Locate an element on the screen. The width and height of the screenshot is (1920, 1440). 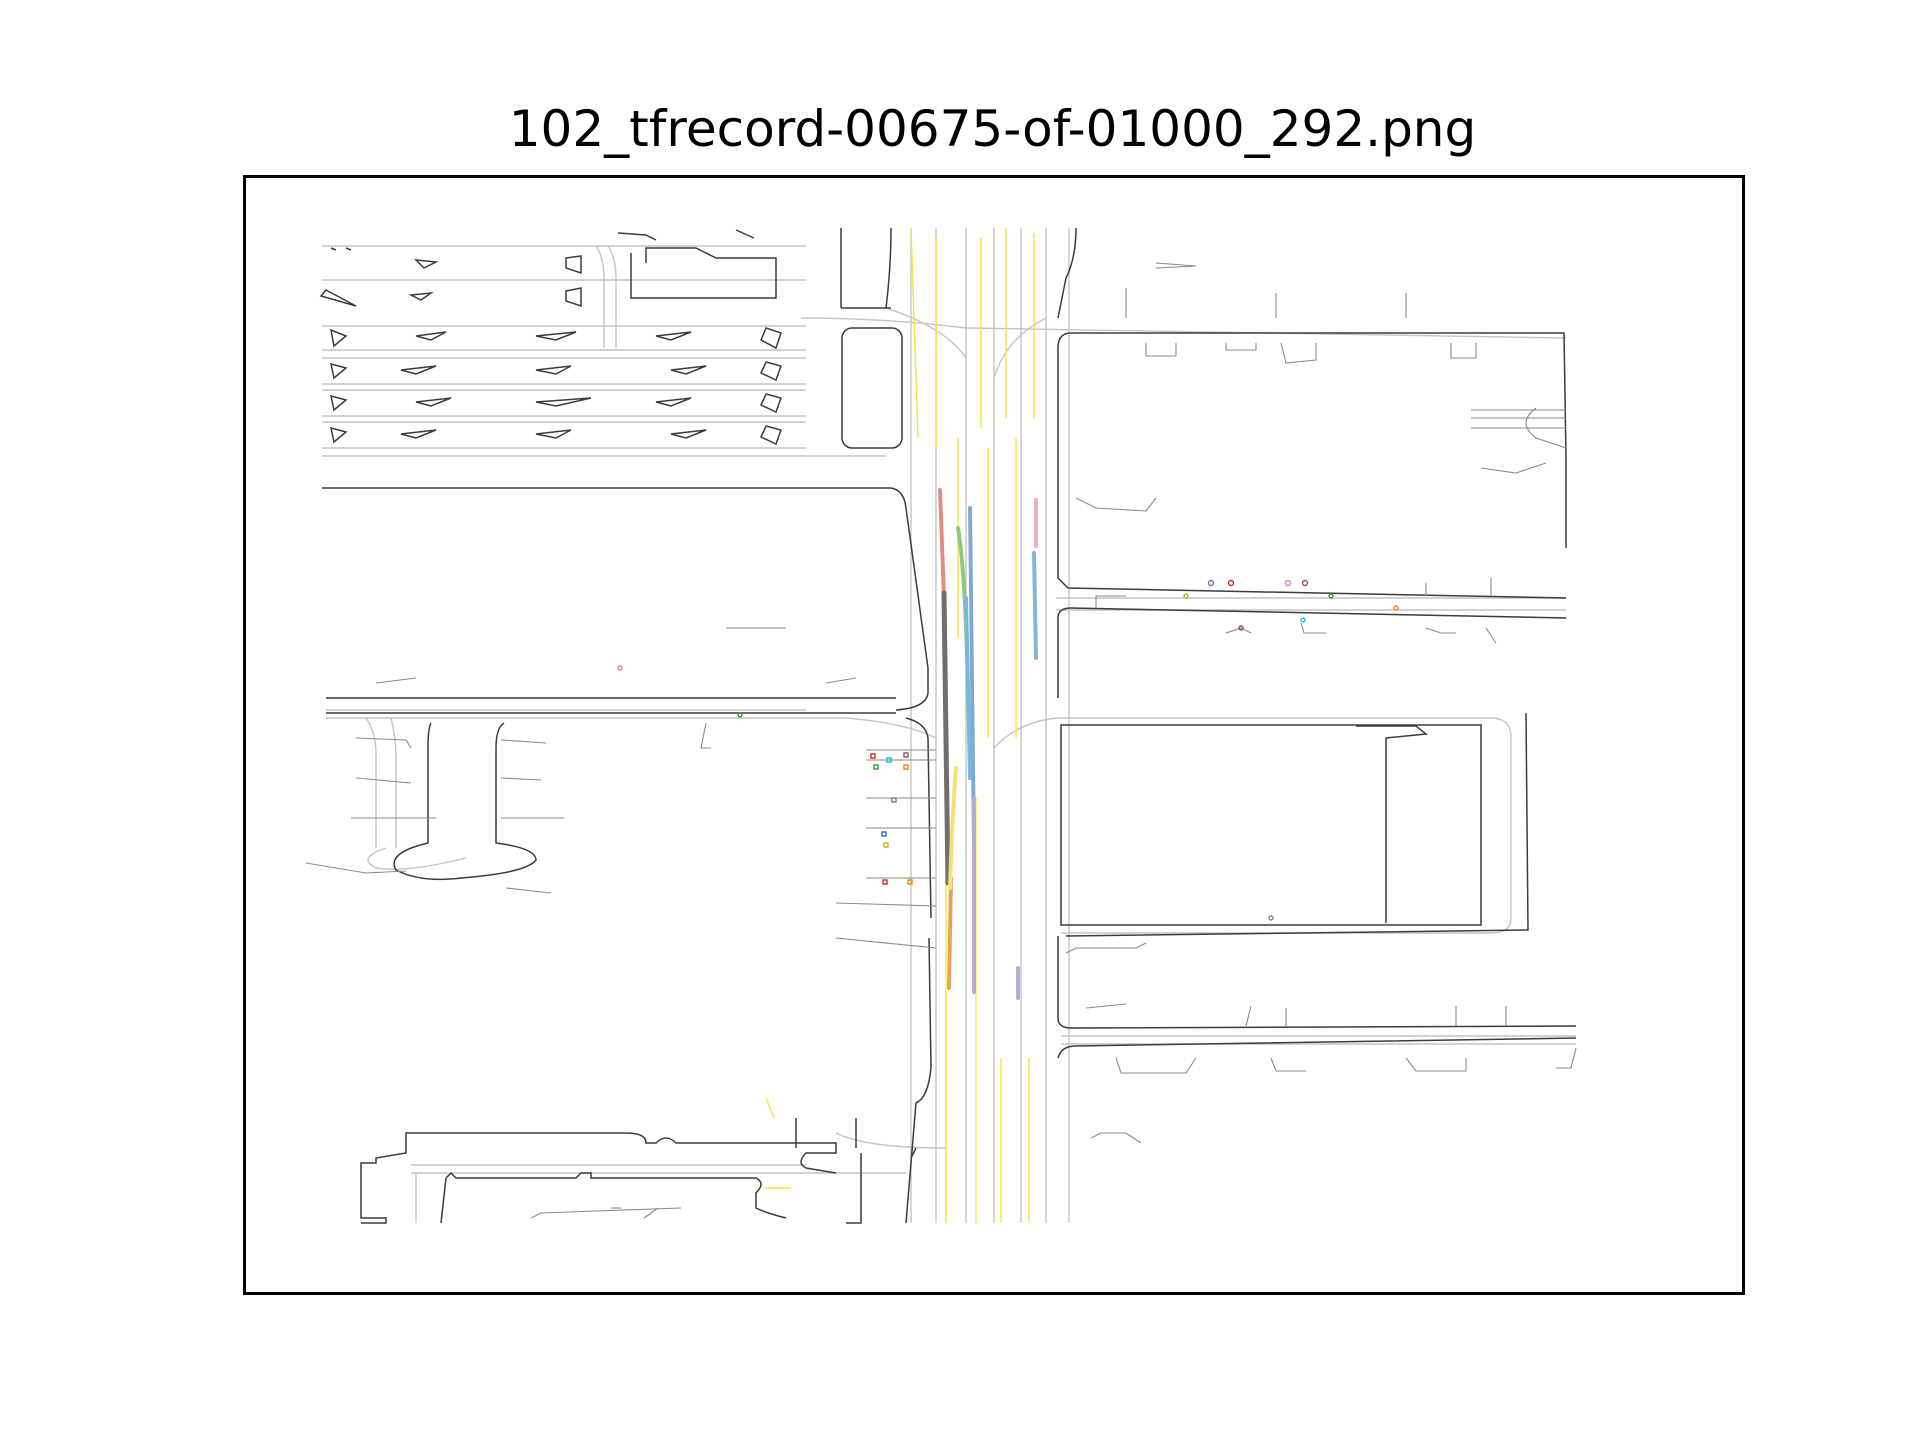
yellow-lane-markings is located at coordinates (900, 725).